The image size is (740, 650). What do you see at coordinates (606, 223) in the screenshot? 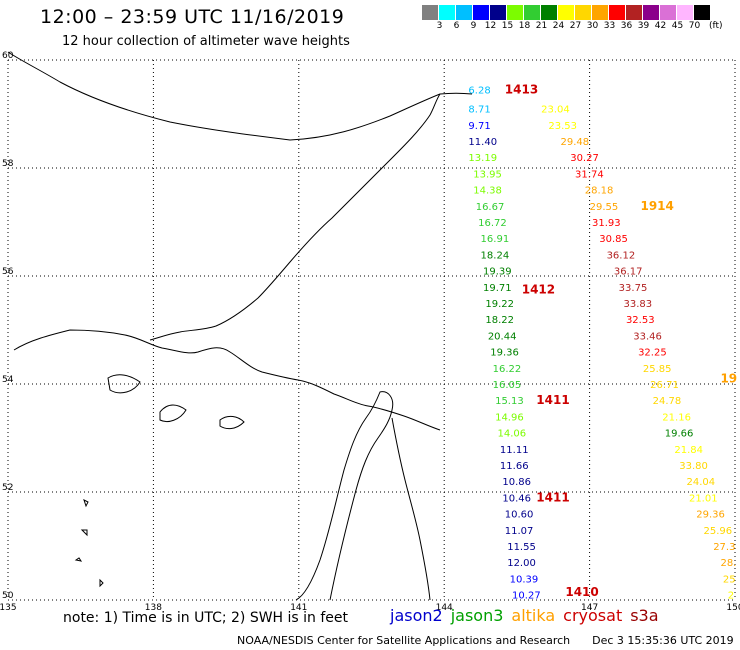
I see `wave-height-value: 31.93` at bounding box center [606, 223].